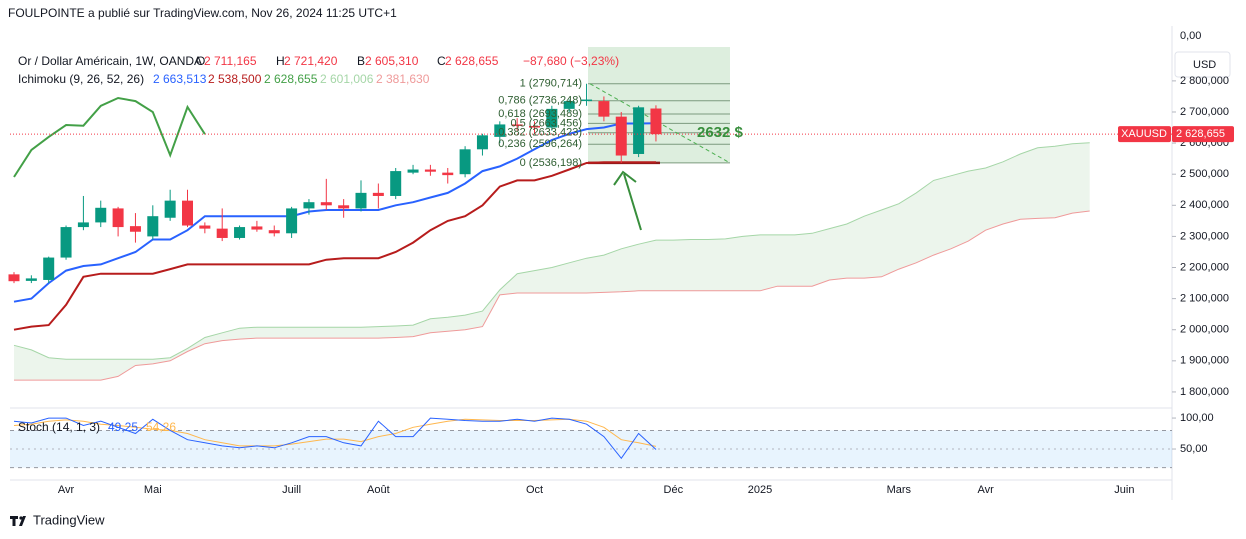  I want to click on ichimoku-title: Ichimoku (9, 26, 52, 26), so click(81, 79).